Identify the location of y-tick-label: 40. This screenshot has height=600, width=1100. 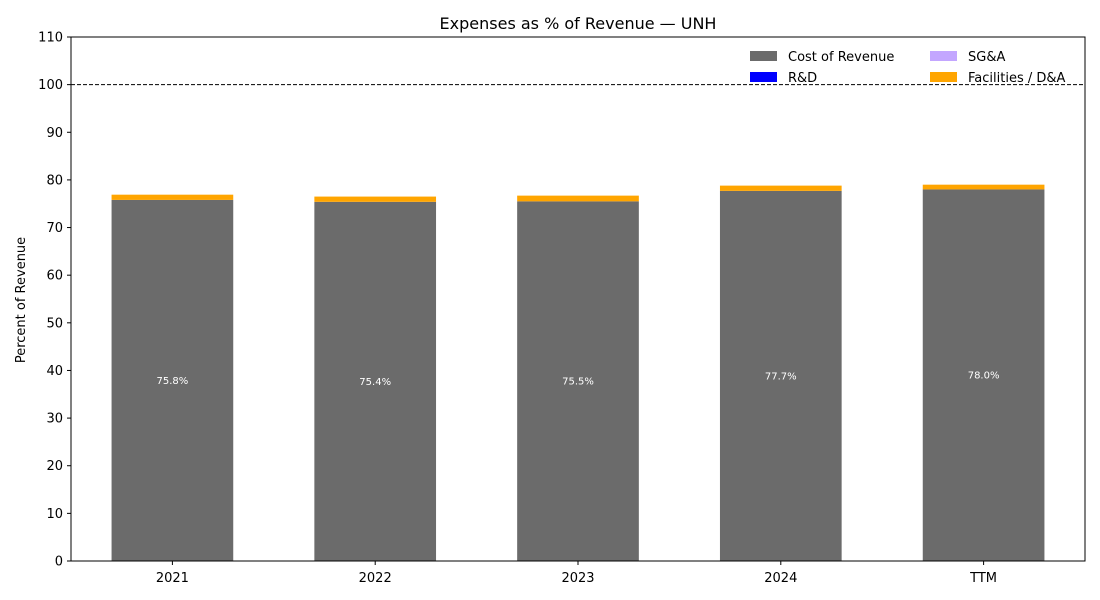
(54, 371).